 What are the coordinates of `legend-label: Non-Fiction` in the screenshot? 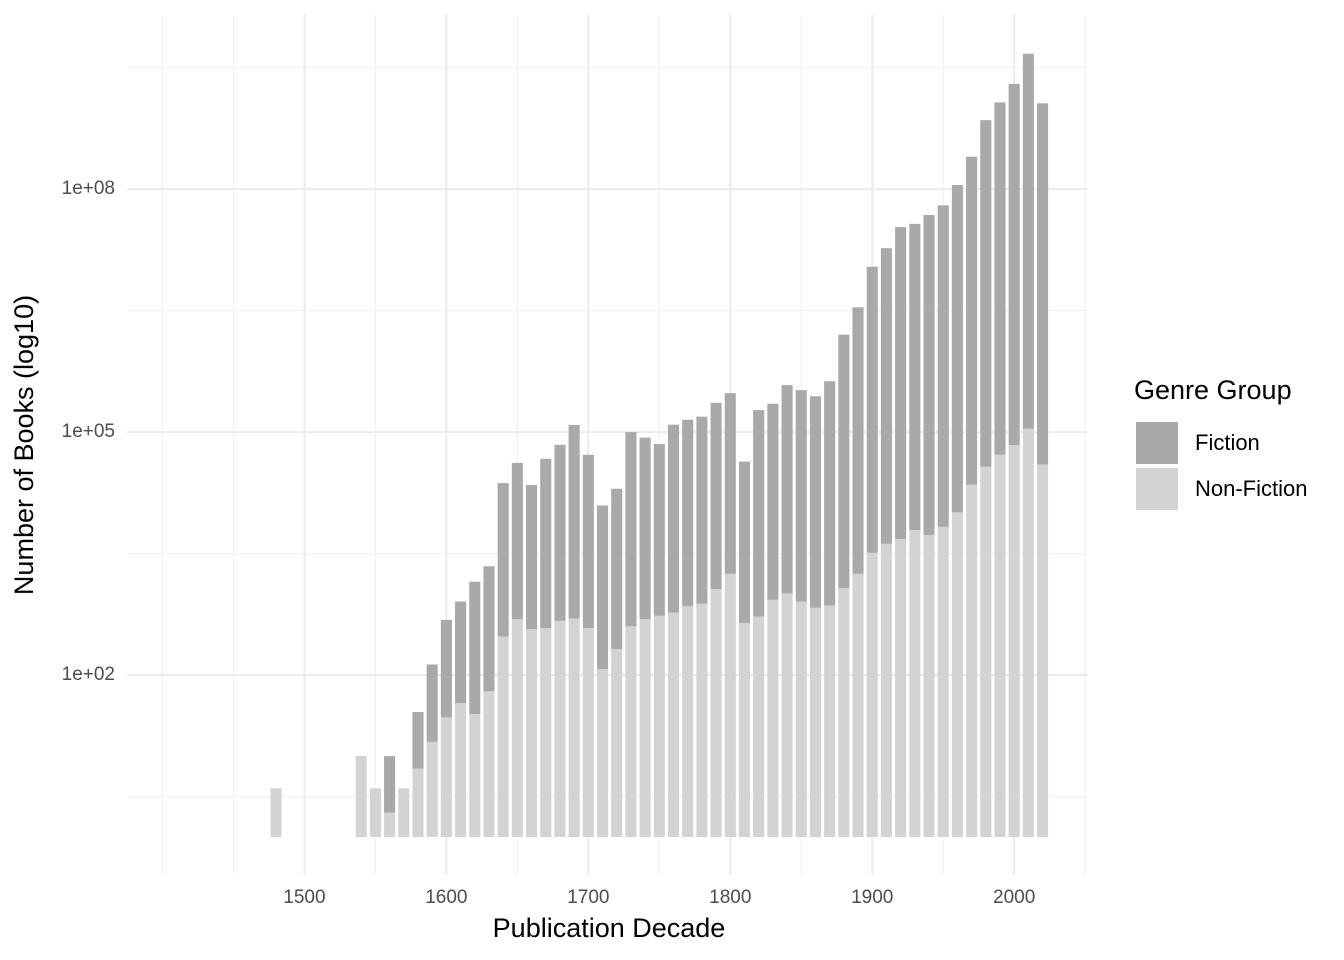 It's located at (1251, 488).